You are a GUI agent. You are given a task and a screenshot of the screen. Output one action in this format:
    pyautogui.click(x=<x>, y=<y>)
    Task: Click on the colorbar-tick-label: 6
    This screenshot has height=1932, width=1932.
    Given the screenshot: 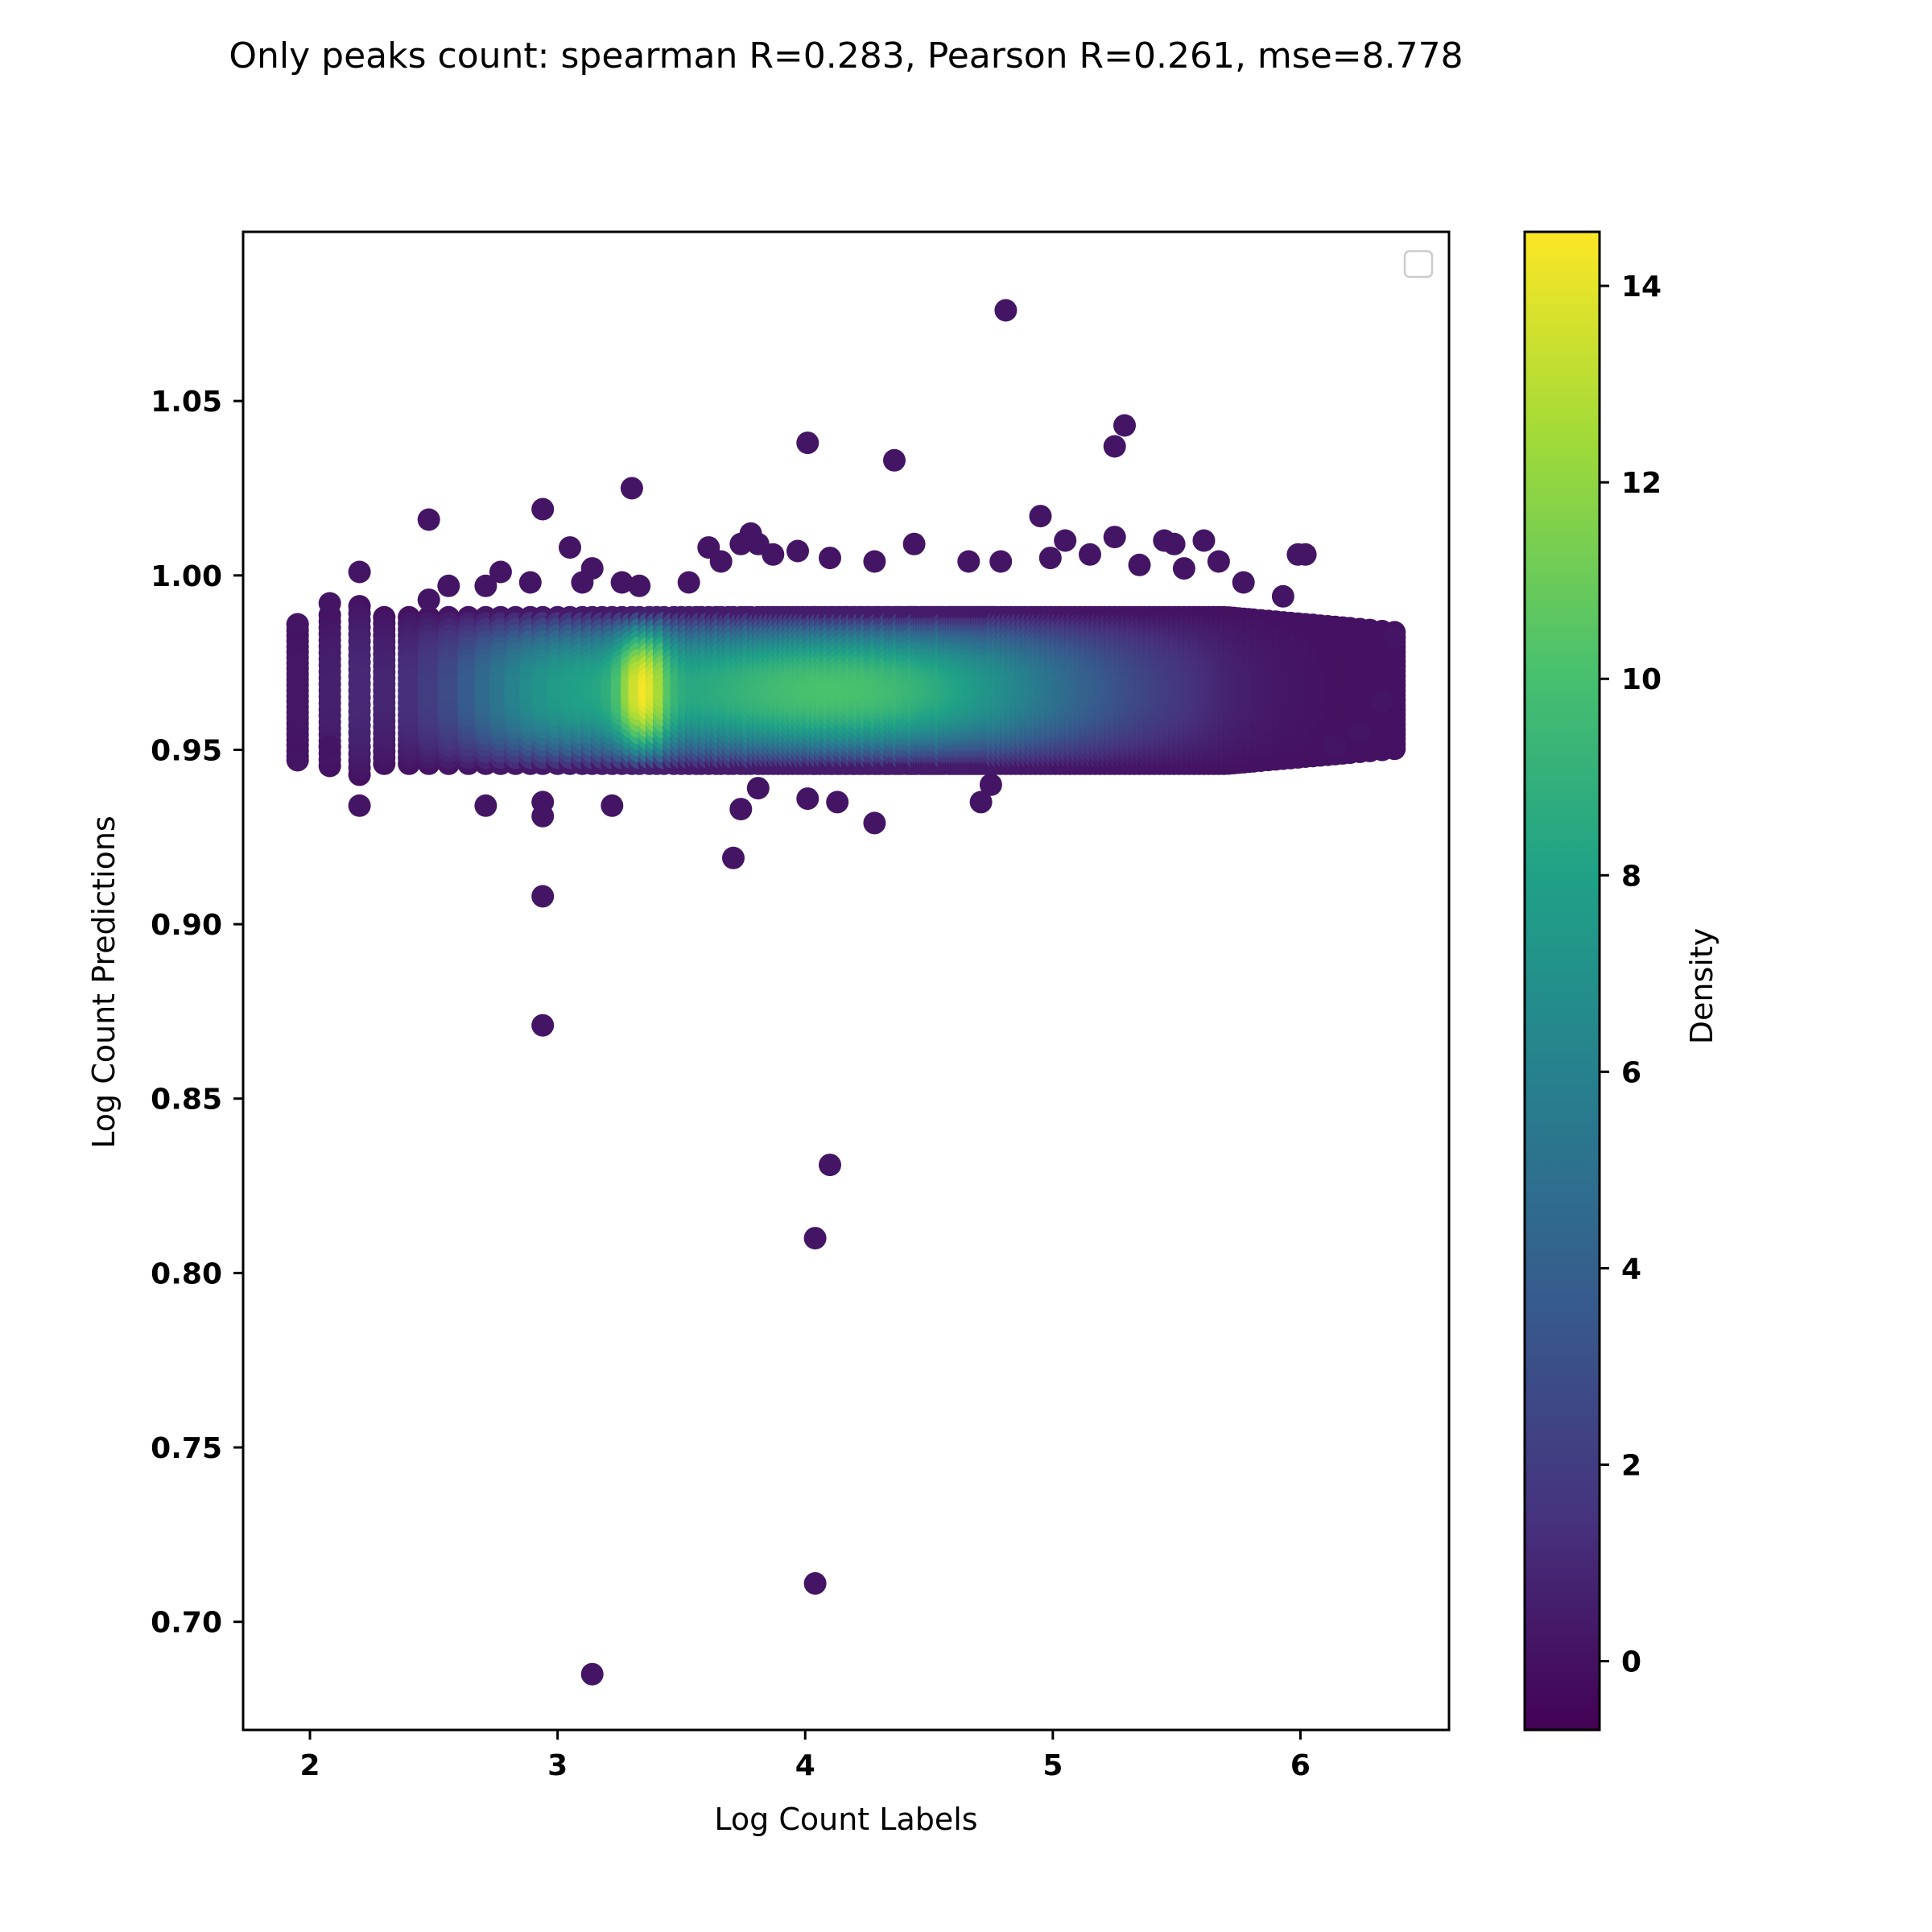 What is the action you would take?
    pyautogui.click(x=1631, y=1072)
    